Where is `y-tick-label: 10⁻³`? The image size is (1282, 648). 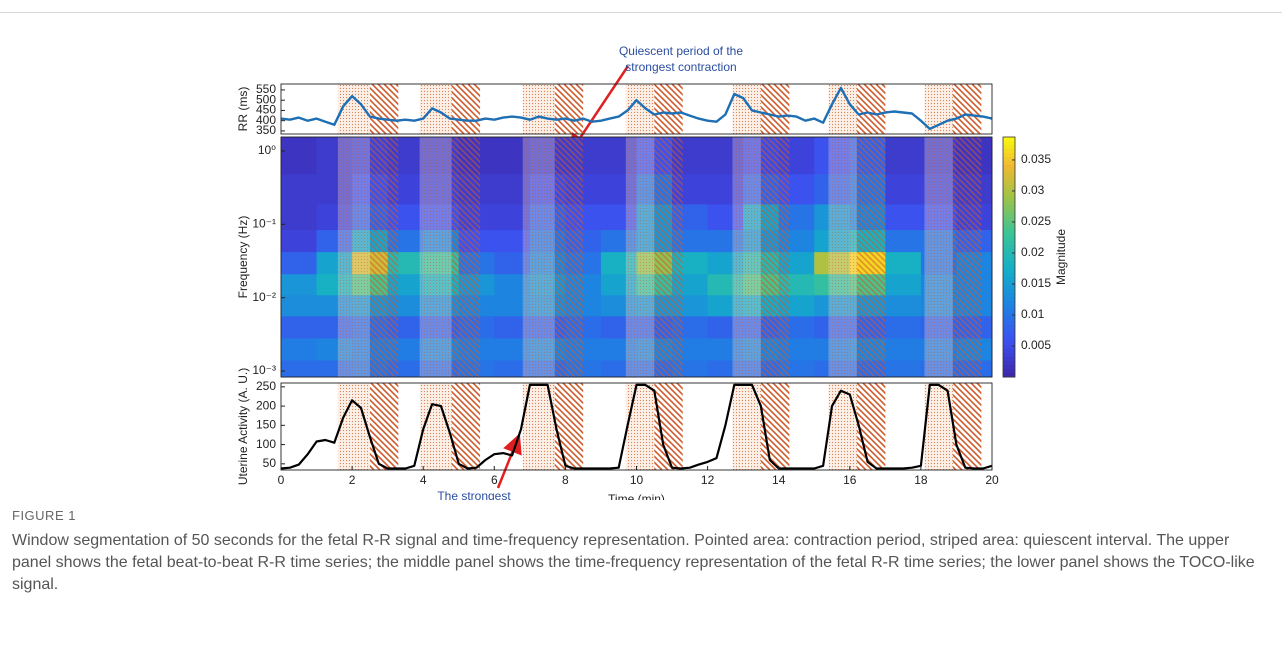 y-tick-label: 10⁻³ is located at coordinates (264, 370).